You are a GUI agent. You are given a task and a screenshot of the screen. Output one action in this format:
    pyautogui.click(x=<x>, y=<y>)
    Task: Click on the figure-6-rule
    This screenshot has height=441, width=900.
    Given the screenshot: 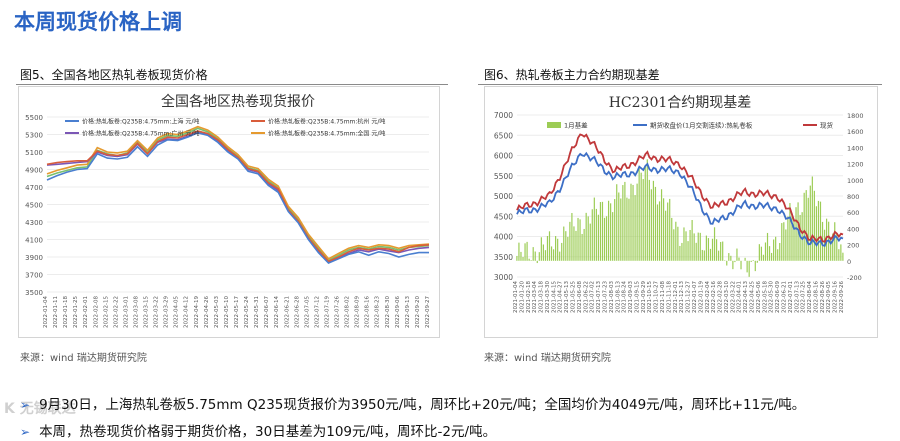 What is the action you would take?
    pyautogui.click(x=680, y=84)
    